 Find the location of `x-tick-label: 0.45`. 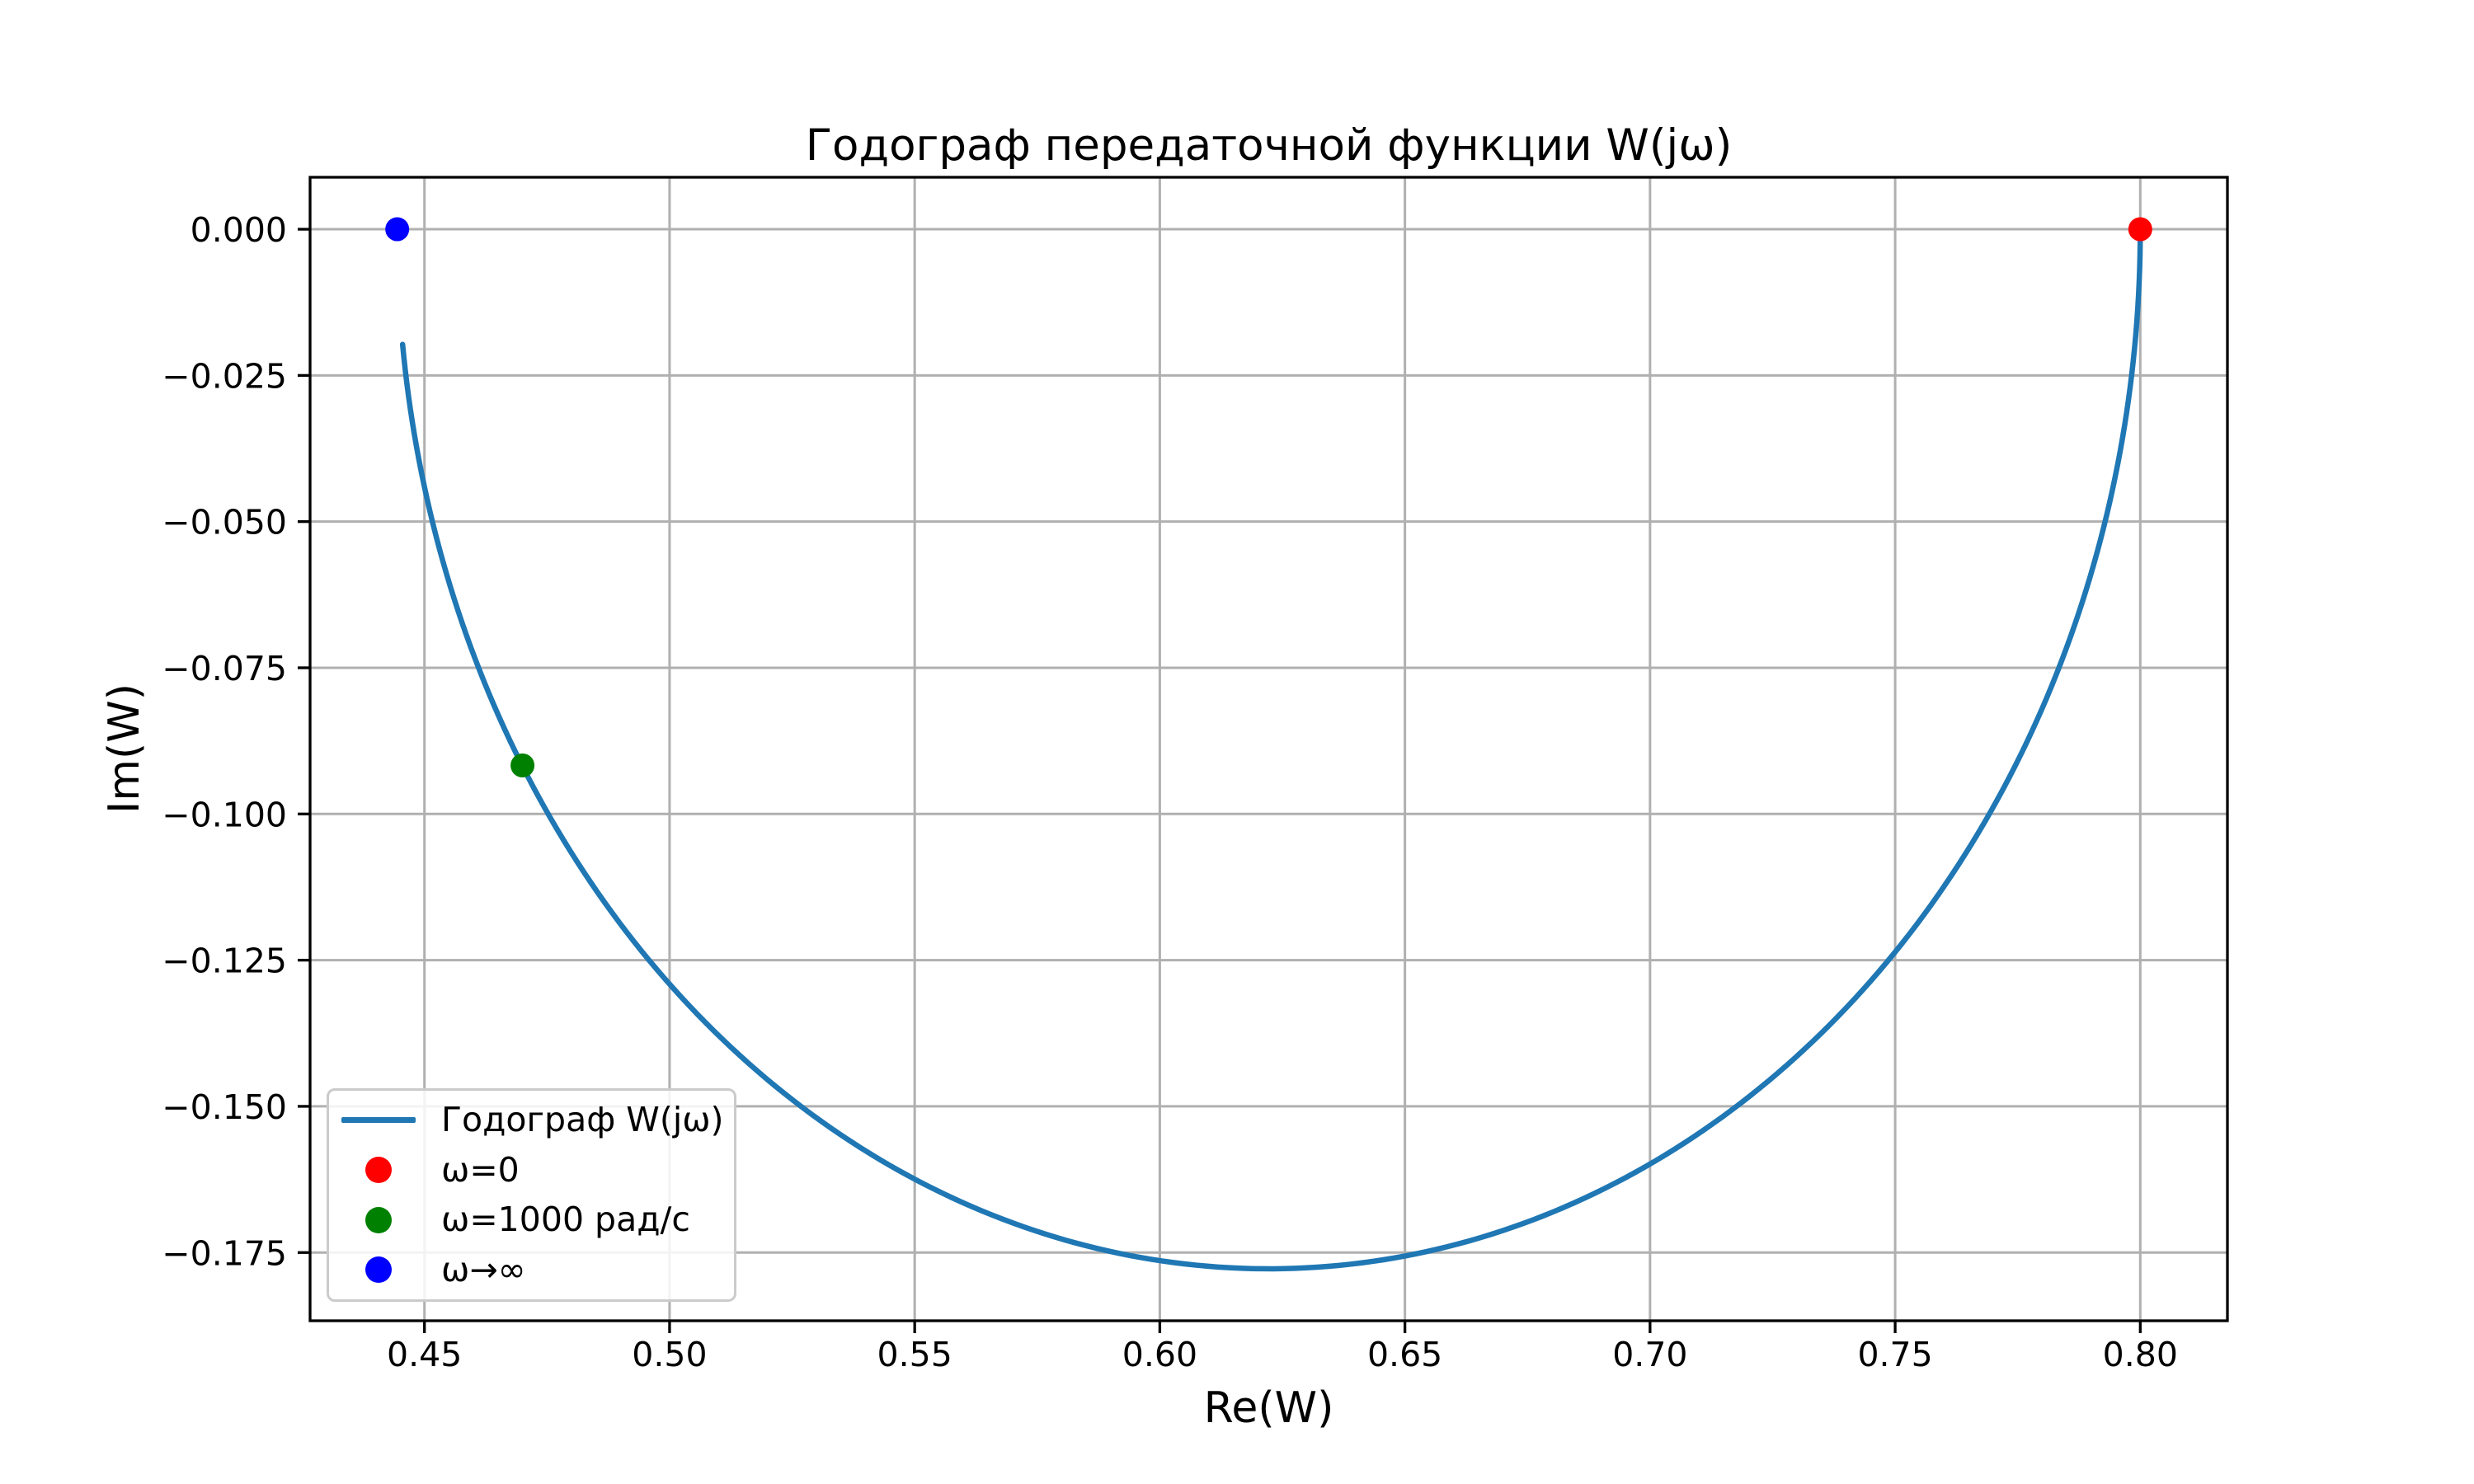

x-tick-label: 0.45 is located at coordinates (424, 1354).